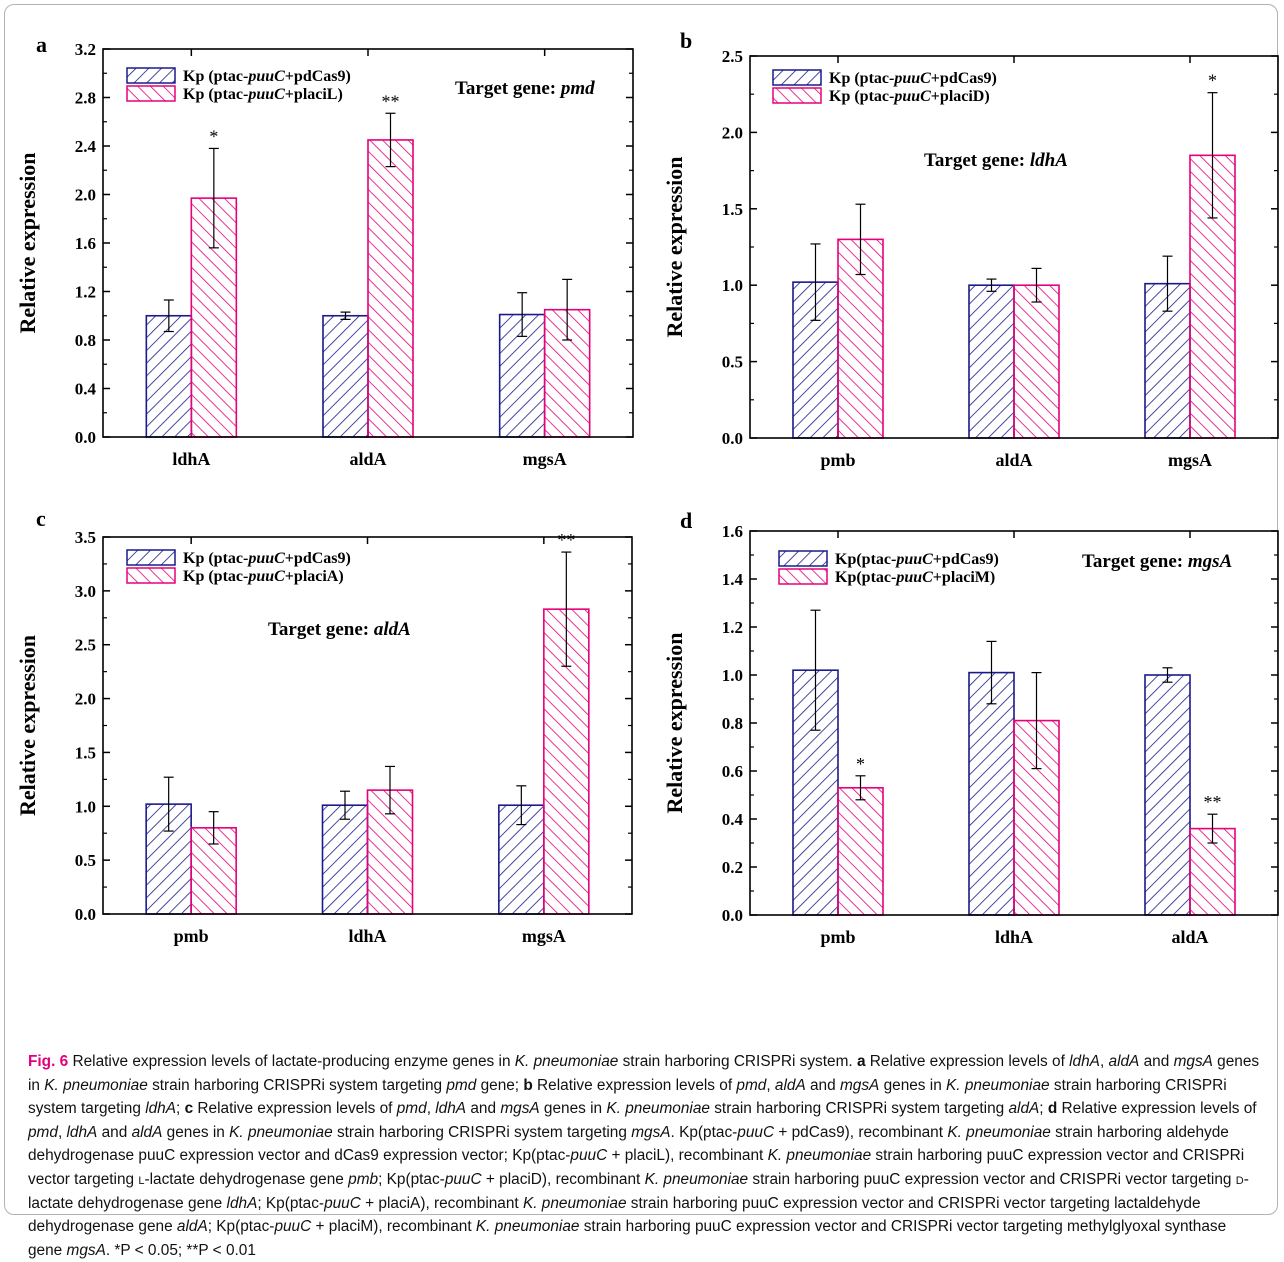 Image resolution: width=1284 pixels, height=1262 pixels. I want to click on target-gene-label: Target gene: pmd, so click(525, 88).